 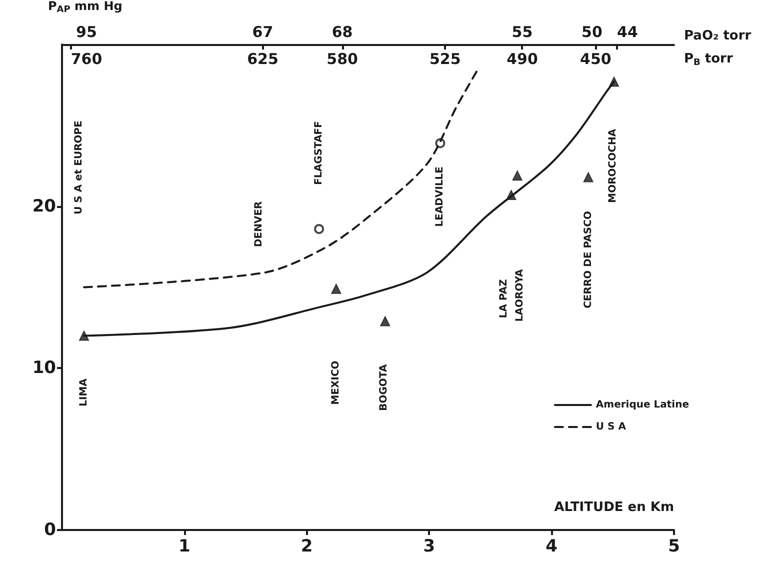 What do you see at coordinates (44, 368) in the screenshot?
I see `y-tick-label: 10` at bounding box center [44, 368].